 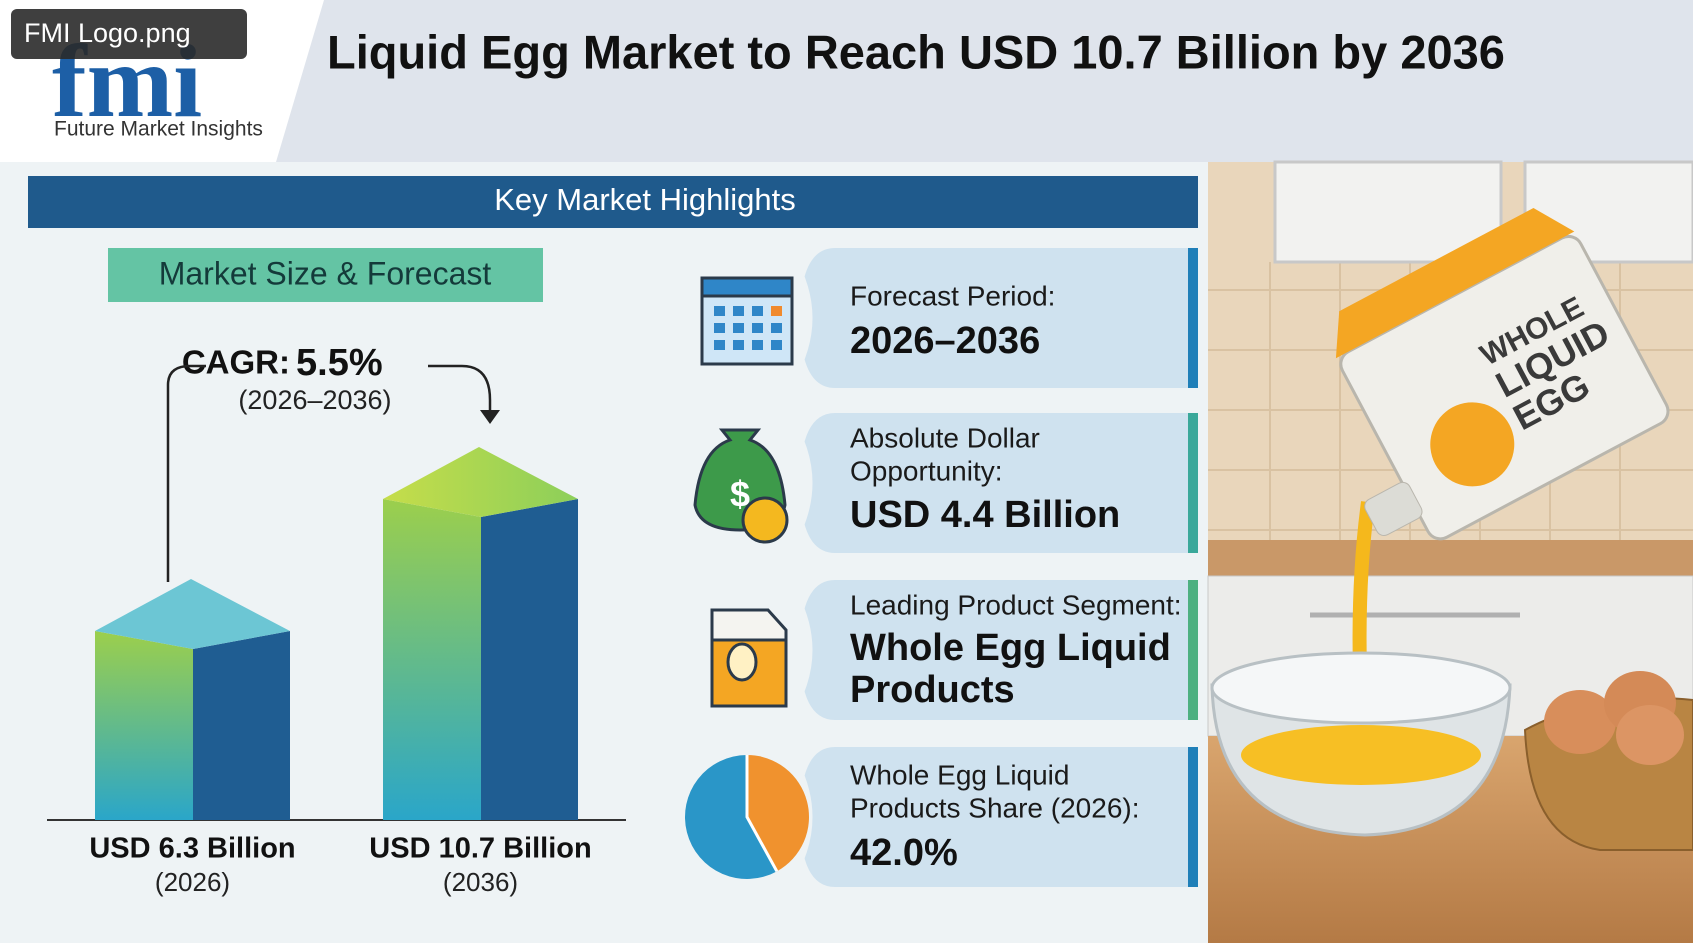 What do you see at coordinates (158, 129) in the screenshot?
I see `logo-caption: Future Market Insights` at bounding box center [158, 129].